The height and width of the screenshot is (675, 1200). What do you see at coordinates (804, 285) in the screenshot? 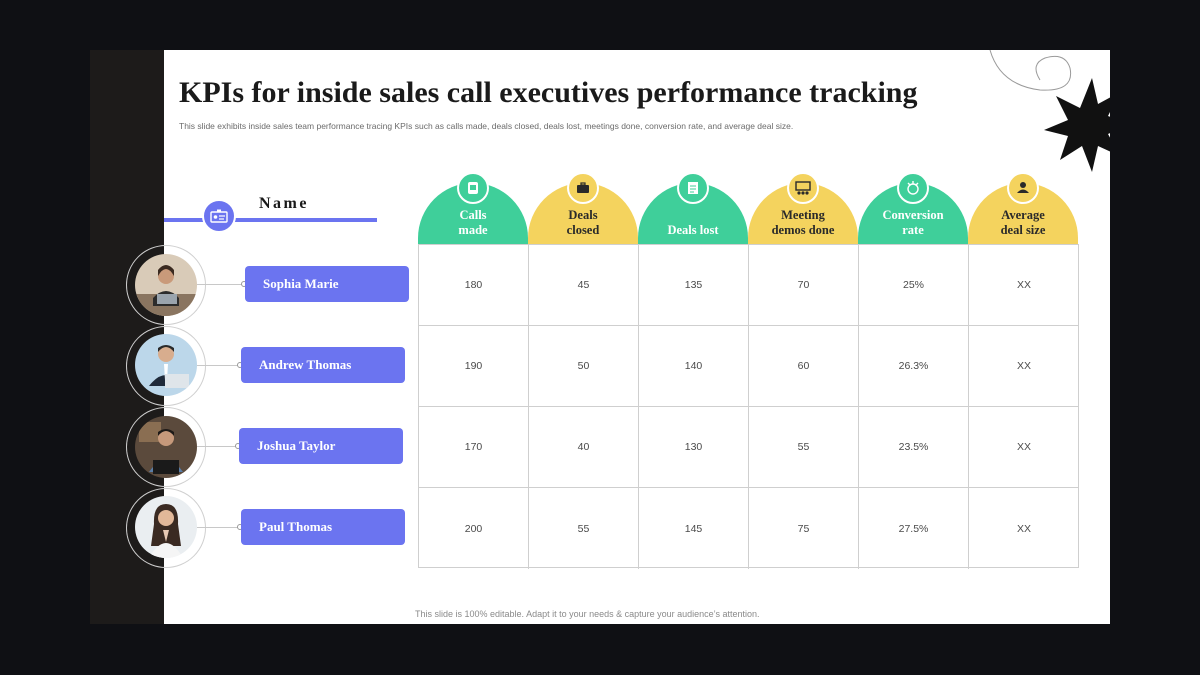
I see `table-cell: 70` at bounding box center [804, 285].